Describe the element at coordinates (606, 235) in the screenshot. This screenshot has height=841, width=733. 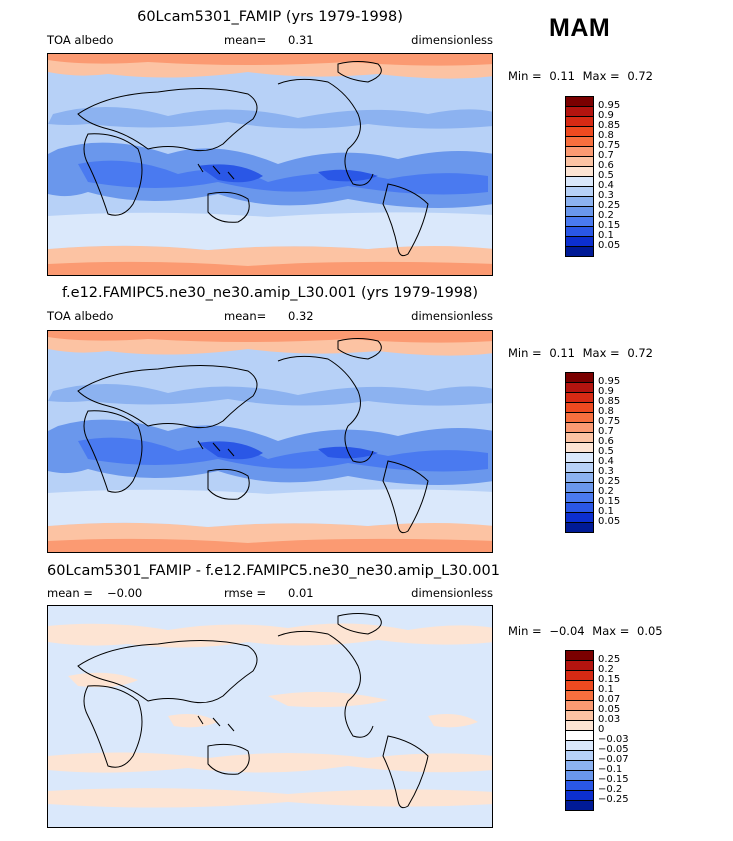
I see `colorbar-tick-label: 0.1` at that location.